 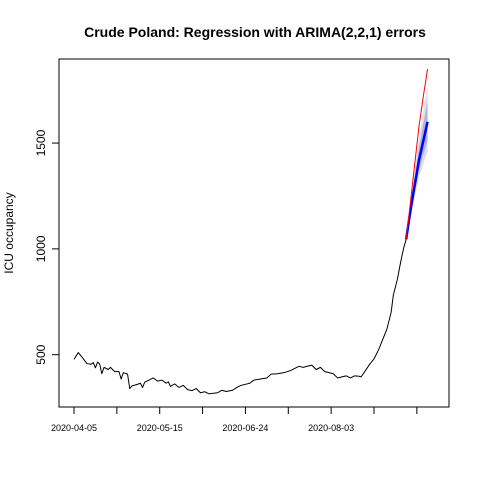 What do you see at coordinates (41, 142) in the screenshot?
I see `y-tick-label: 1500` at bounding box center [41, 142].